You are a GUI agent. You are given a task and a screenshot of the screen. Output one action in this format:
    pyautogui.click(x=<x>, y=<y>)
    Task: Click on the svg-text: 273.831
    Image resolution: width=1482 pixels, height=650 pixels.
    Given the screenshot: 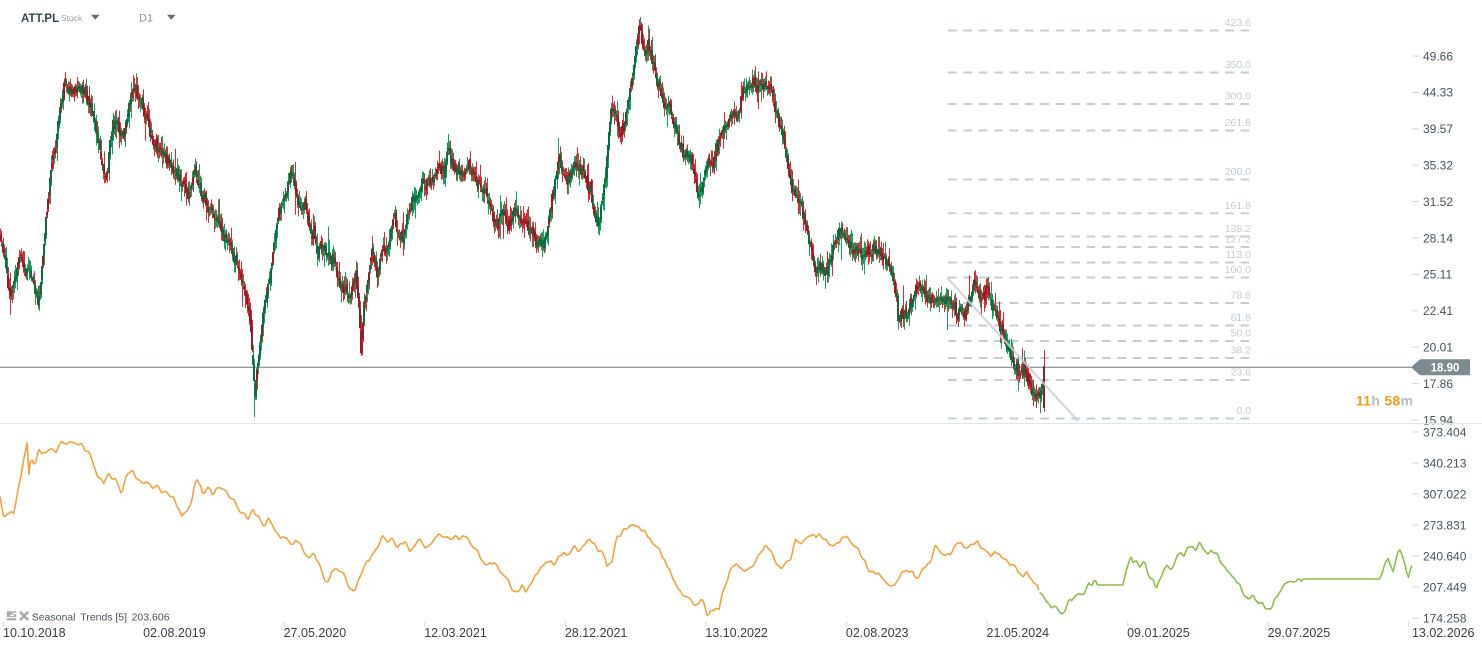 What is the action you would take?
    pyautogui.click(x=1445, y=525)
    